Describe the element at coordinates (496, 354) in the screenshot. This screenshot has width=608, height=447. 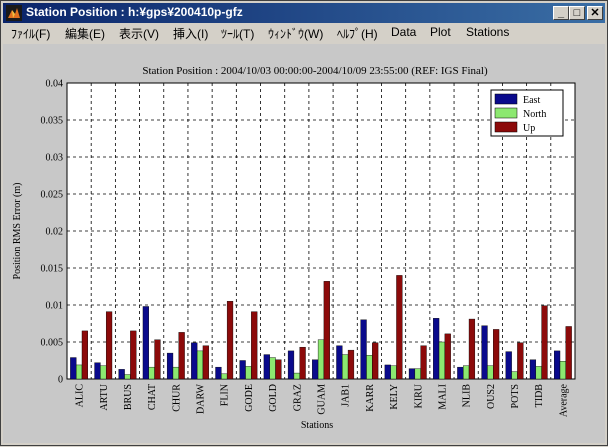
I see `bar-up-ous2` at that location.